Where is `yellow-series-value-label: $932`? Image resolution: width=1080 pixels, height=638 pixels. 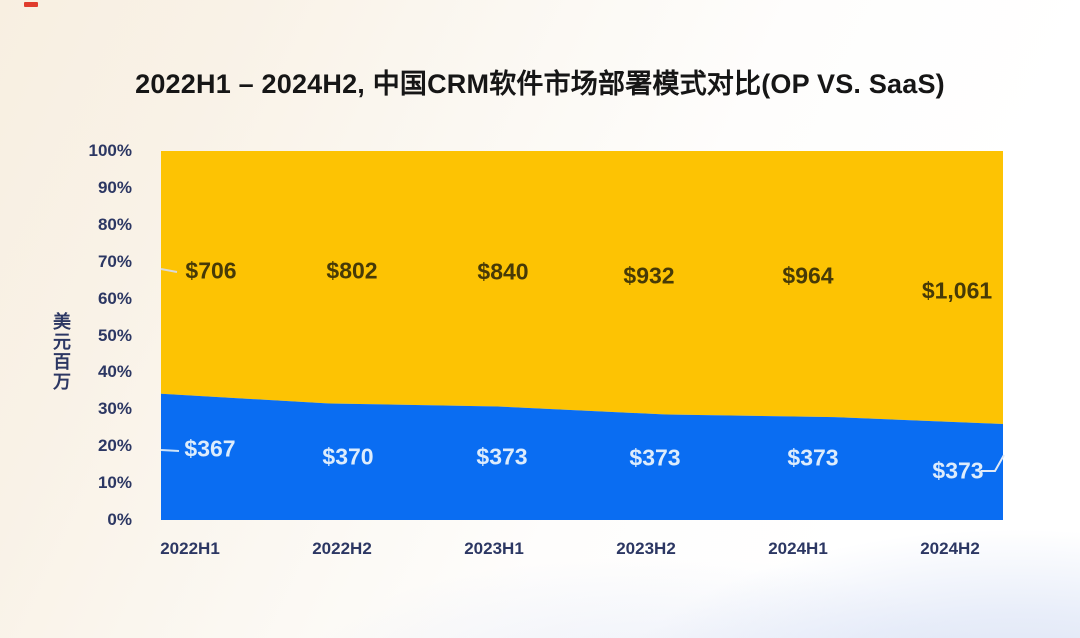 yellow-series-value-label: $932 is located at coordinates (649, 275).